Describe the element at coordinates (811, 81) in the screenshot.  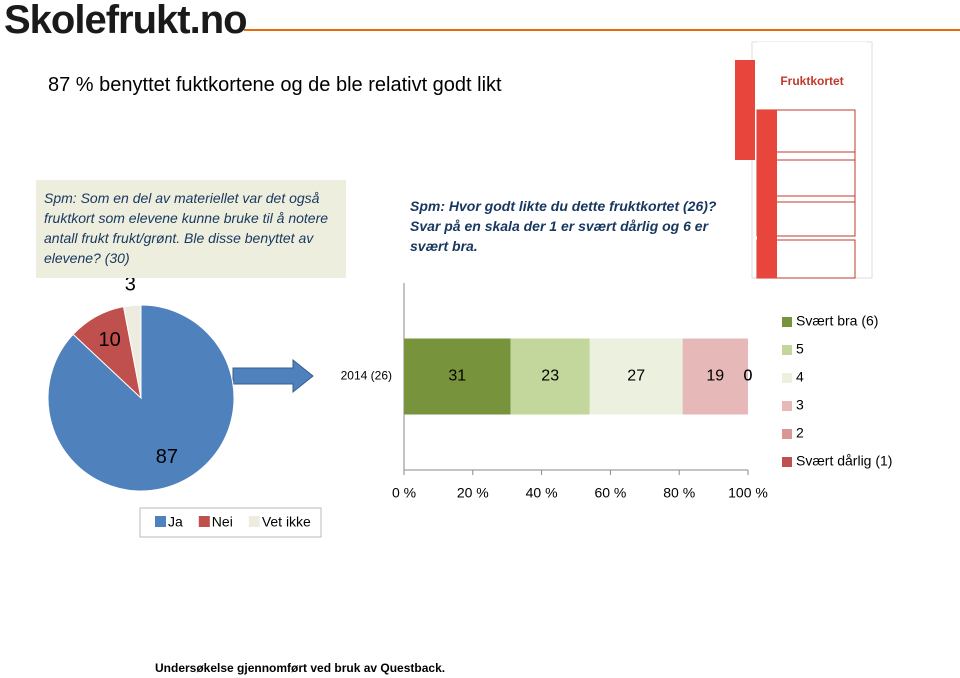
I see `svg-text: Fruktkortet` at that location.